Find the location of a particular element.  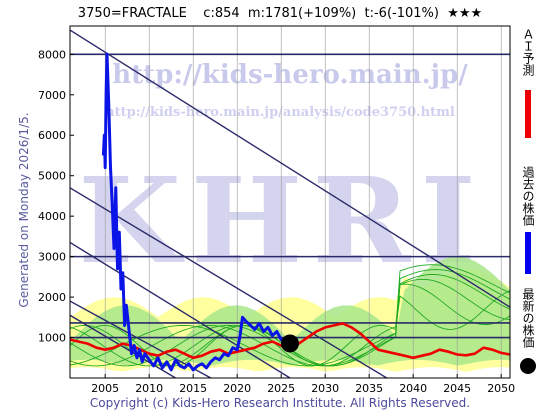

x-tick-label: 2025 is located at coordinates (281, 388).